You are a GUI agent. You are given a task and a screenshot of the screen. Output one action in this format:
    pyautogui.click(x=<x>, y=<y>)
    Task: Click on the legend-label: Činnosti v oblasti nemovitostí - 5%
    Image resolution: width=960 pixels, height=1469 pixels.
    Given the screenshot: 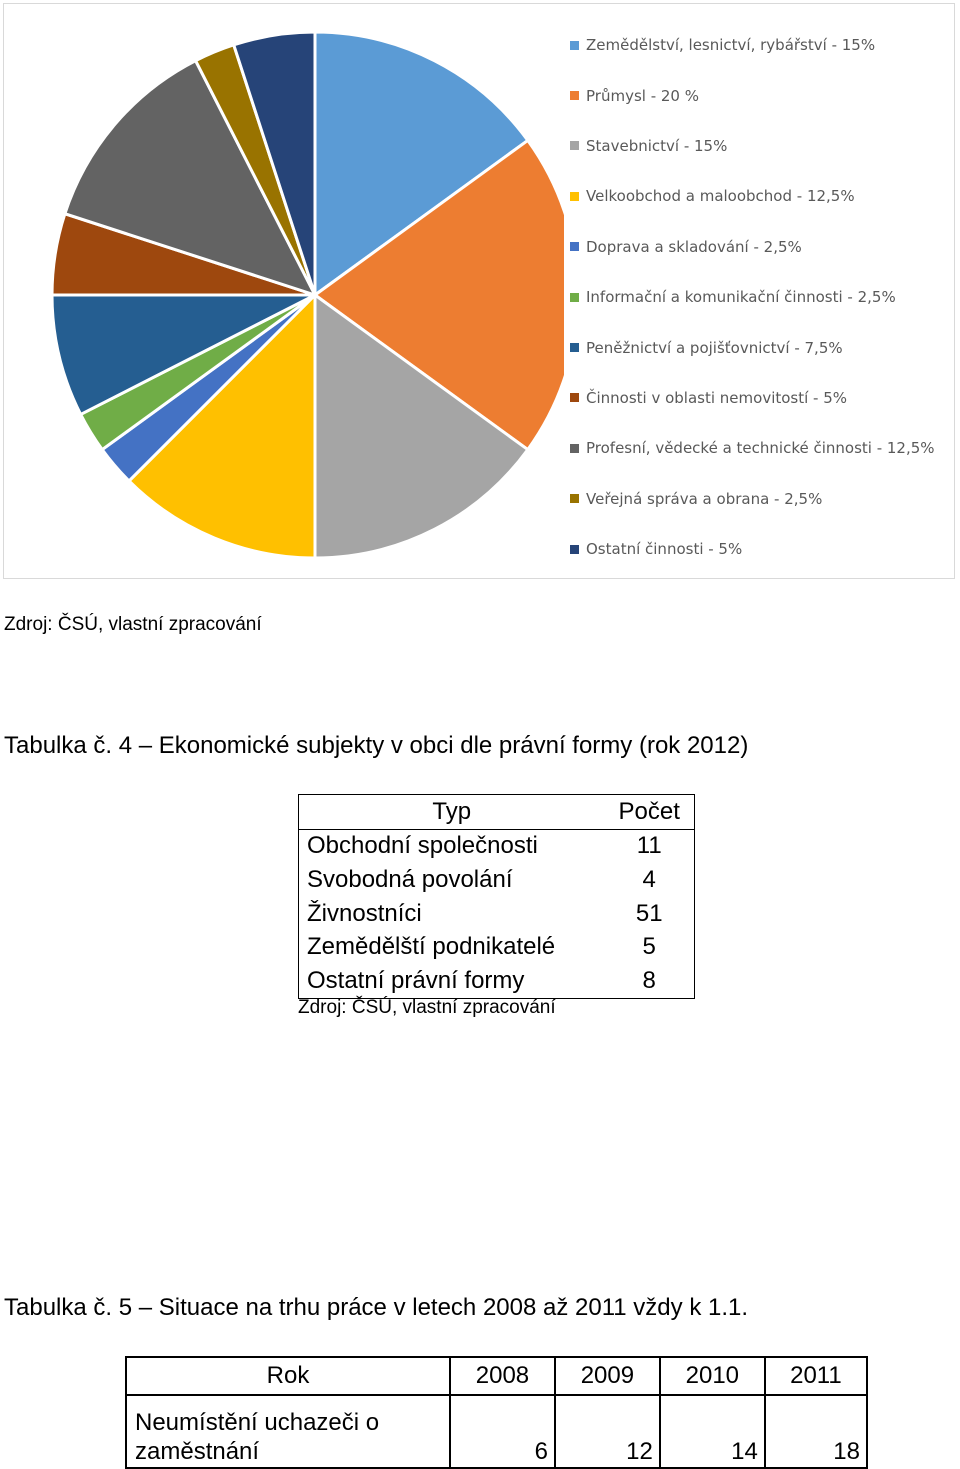 What is the action you would take?
    pyautogui.click(x=717, y=397)
    